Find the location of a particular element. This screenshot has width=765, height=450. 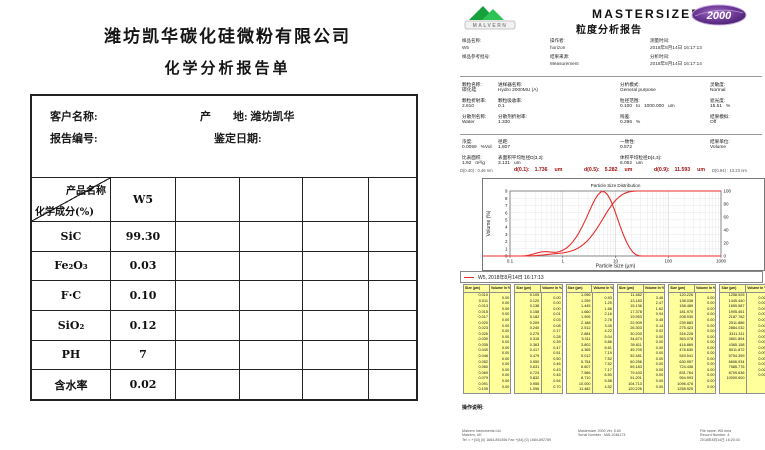

size-cell: 69.183 is located at coordinates (636, 367).